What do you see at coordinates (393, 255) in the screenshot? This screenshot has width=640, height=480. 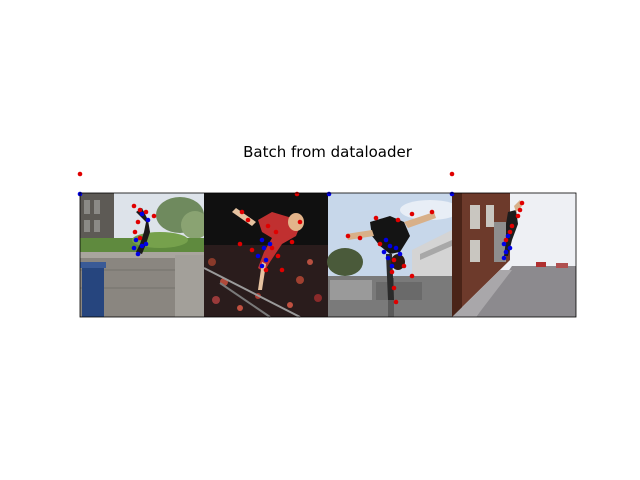 I see `photo-rooftop-flip` at bounding box center [393, 255].